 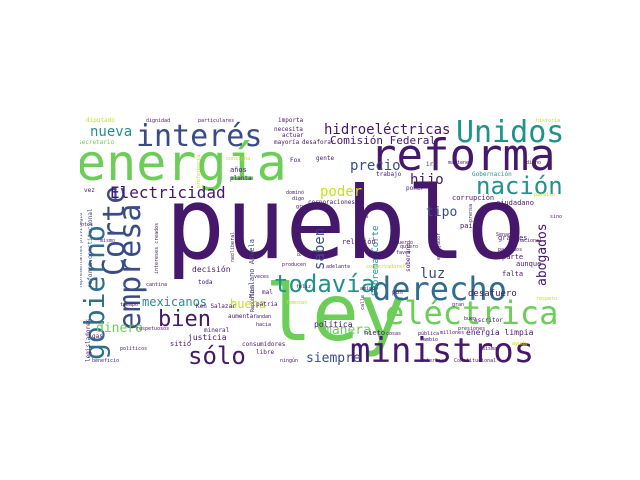 I want to click on word-suprema-corte: Suprema Corte, so click(x=376, y=261).